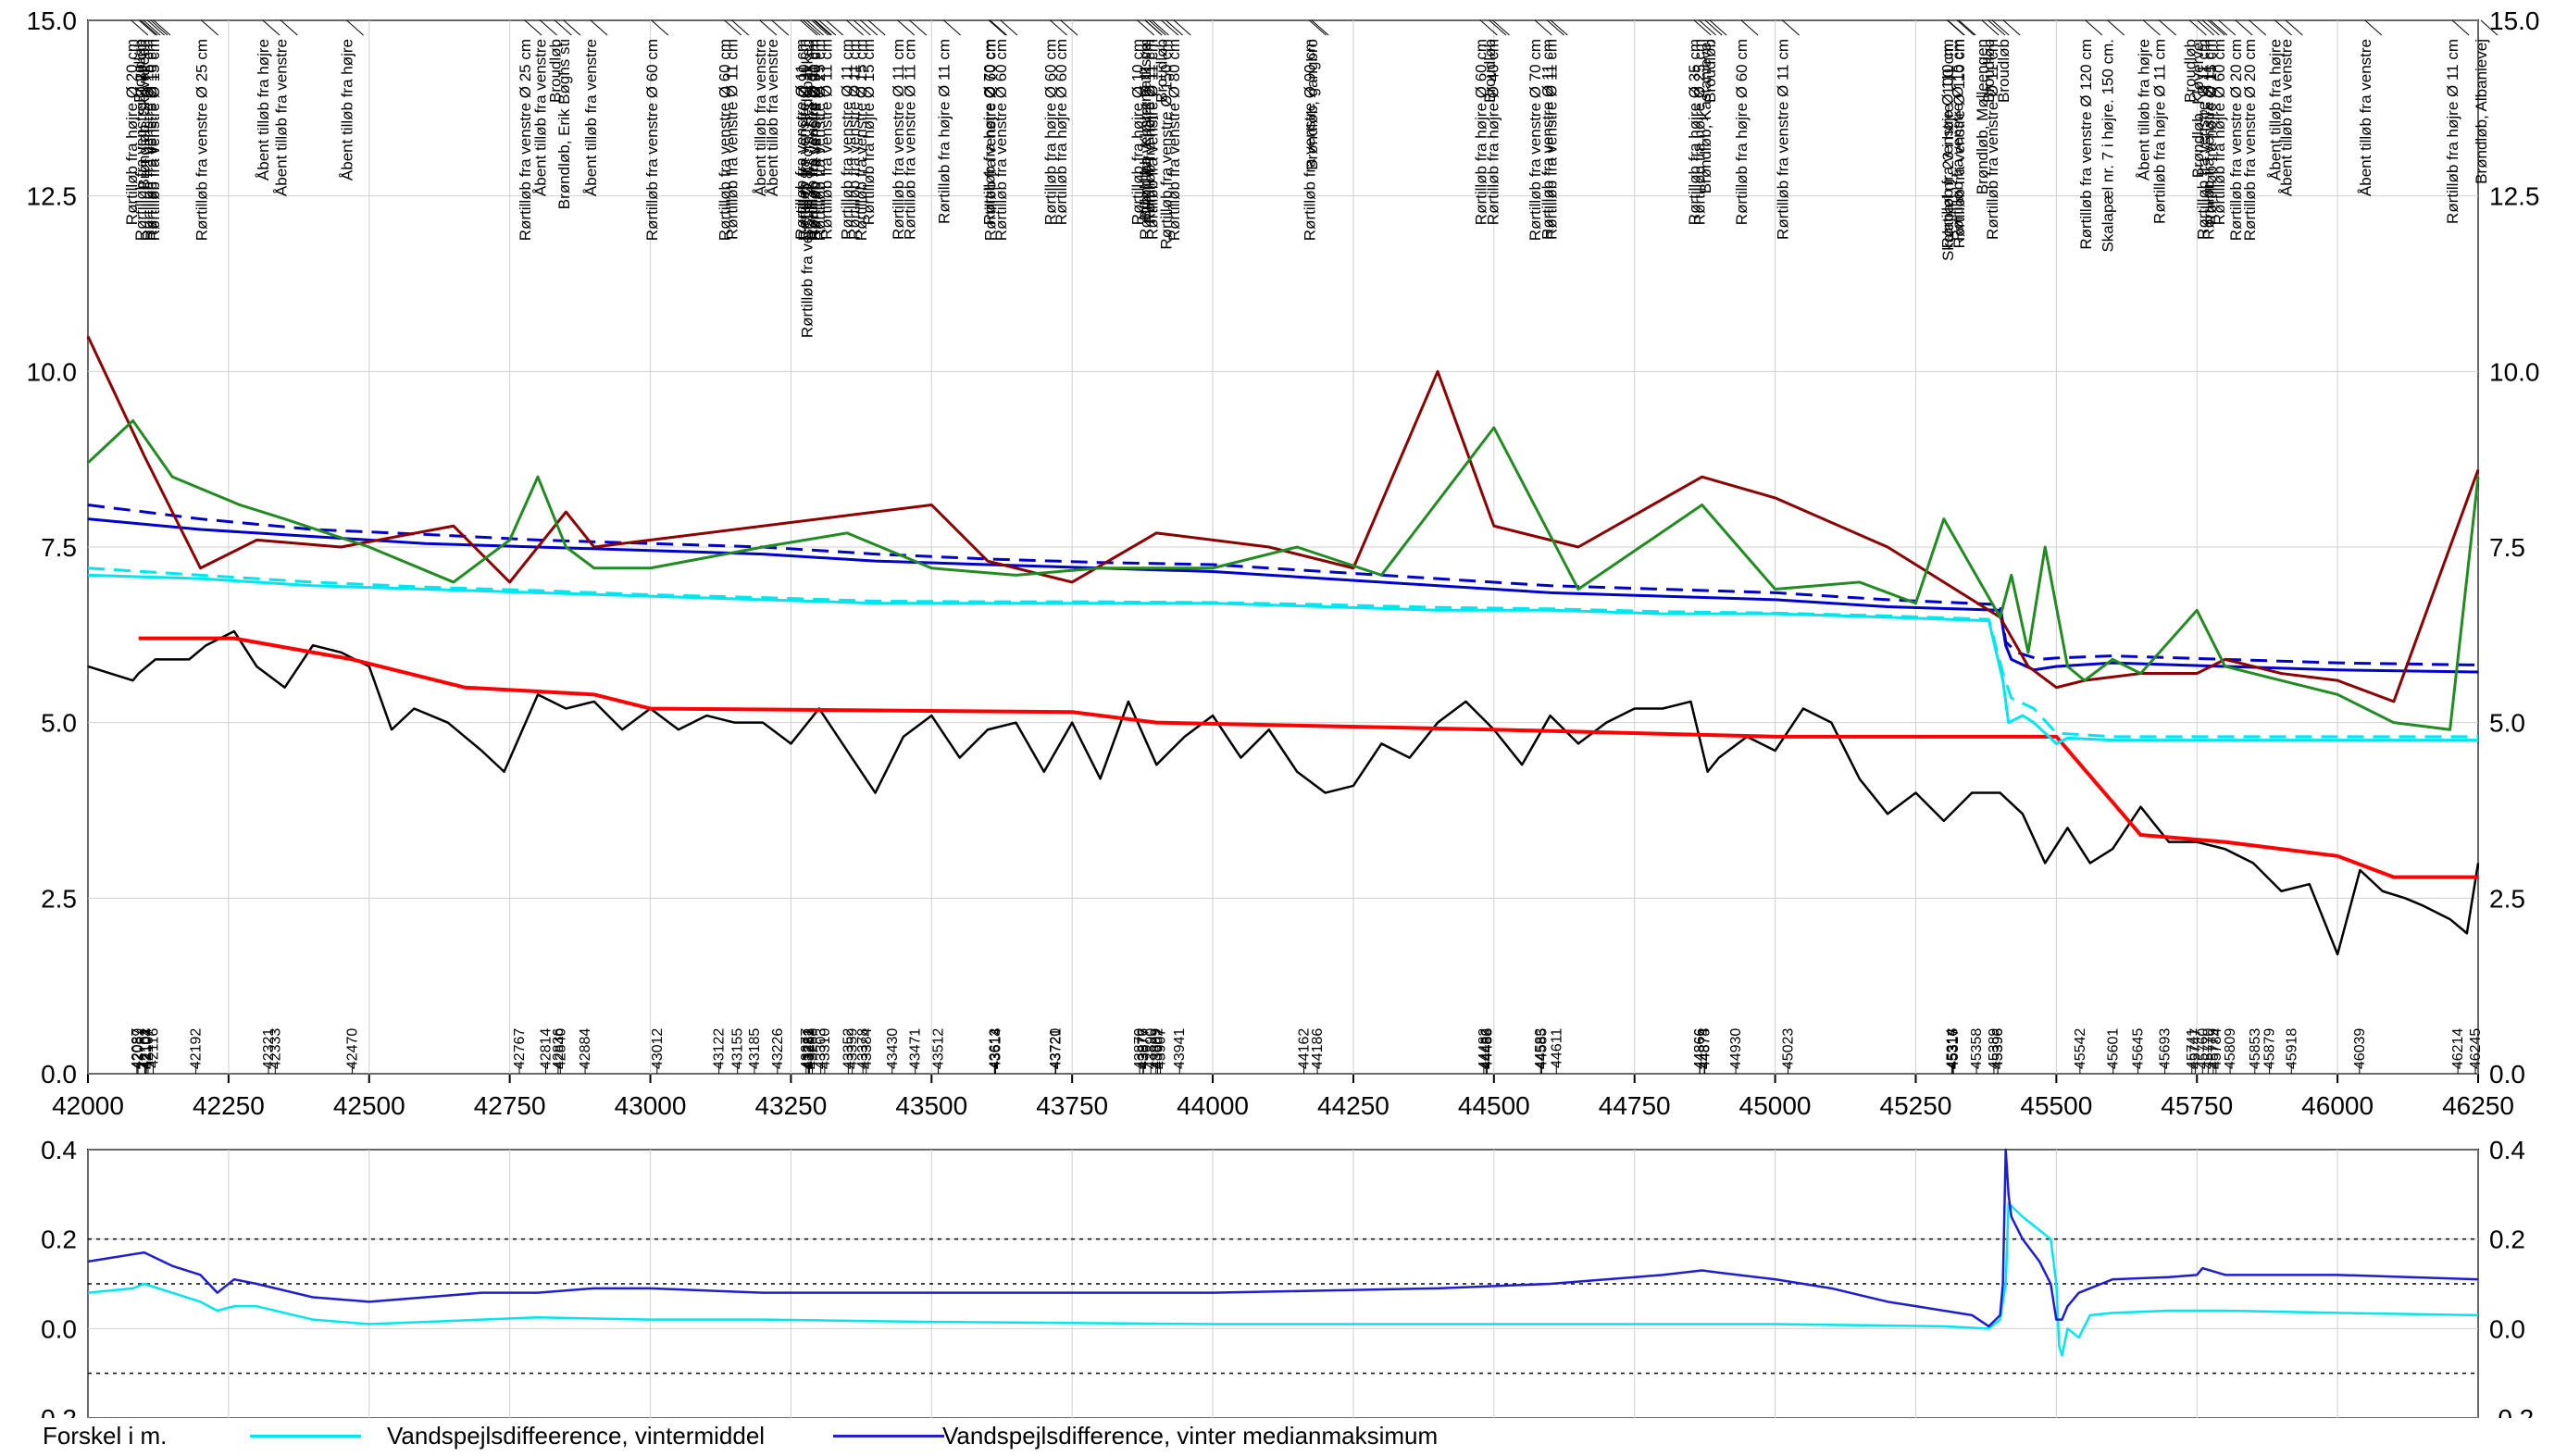  What do you see at coordinates (989, 132) in the screenshot?
I see `annotation-label: Rørtilløb fra højre Ø 70 cm` at bounding box center [989, 132].